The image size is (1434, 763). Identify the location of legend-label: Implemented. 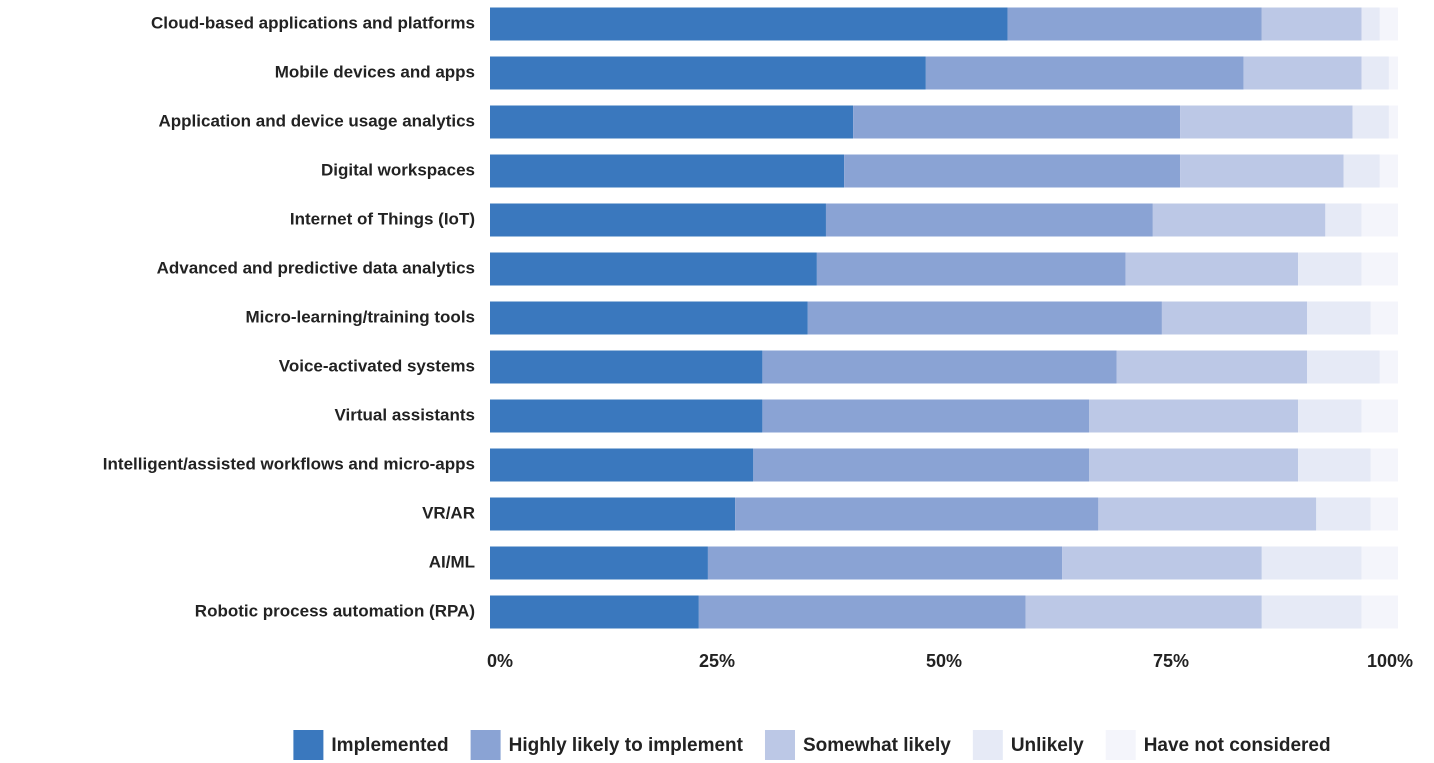
(389, 745).